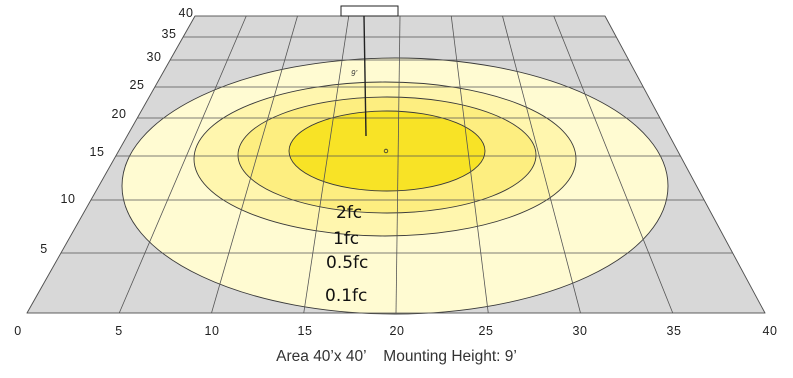  Describe the element at coordinates (346, 239) in the screenshot. I see `contour-label-1fc: 1fc` at that location.